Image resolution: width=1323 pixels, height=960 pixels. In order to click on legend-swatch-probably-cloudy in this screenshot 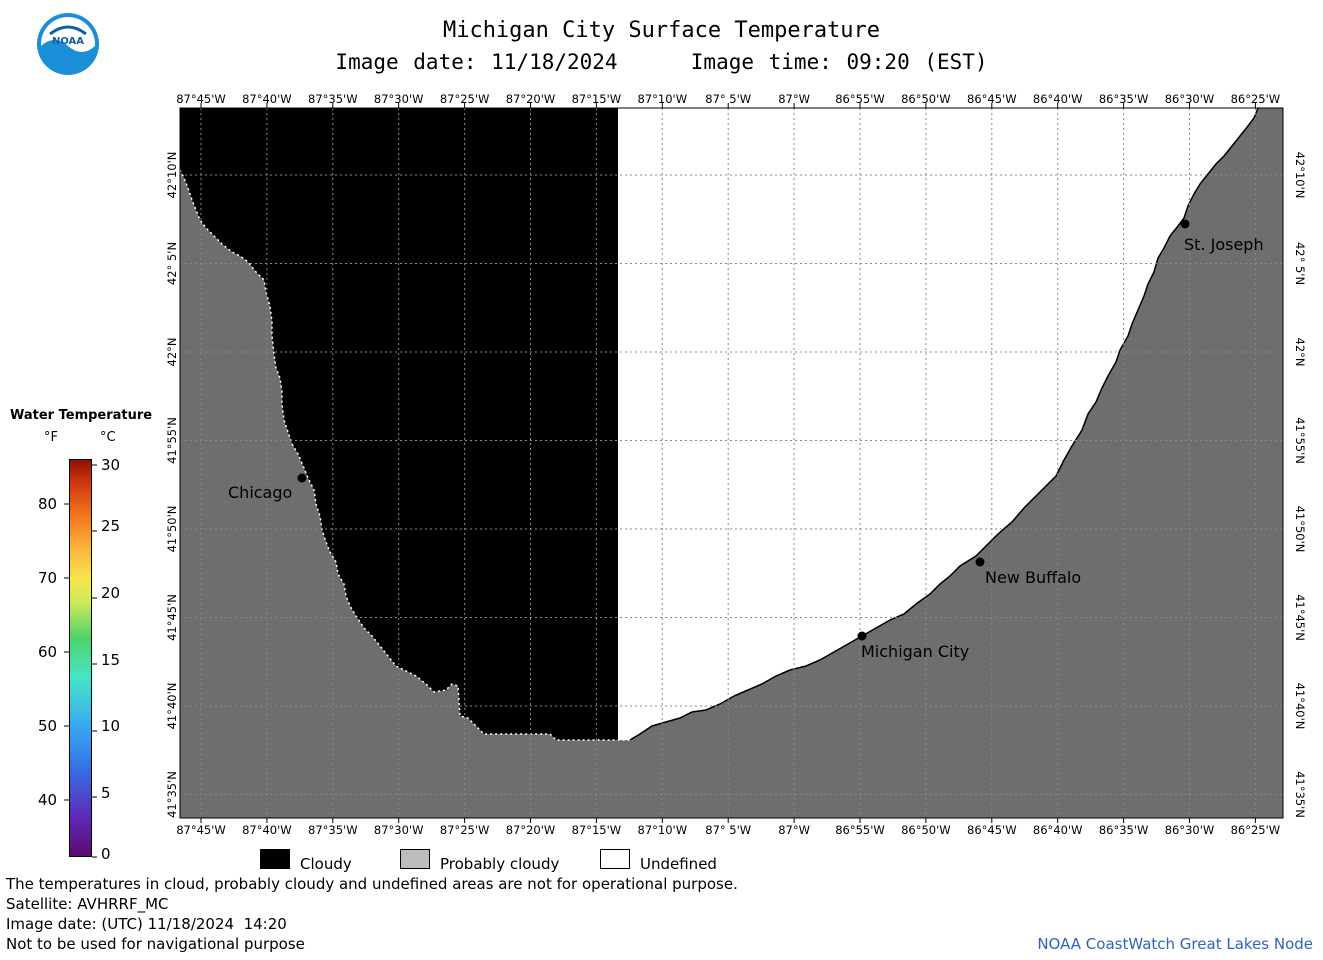, I will do `click(415, 859)`.